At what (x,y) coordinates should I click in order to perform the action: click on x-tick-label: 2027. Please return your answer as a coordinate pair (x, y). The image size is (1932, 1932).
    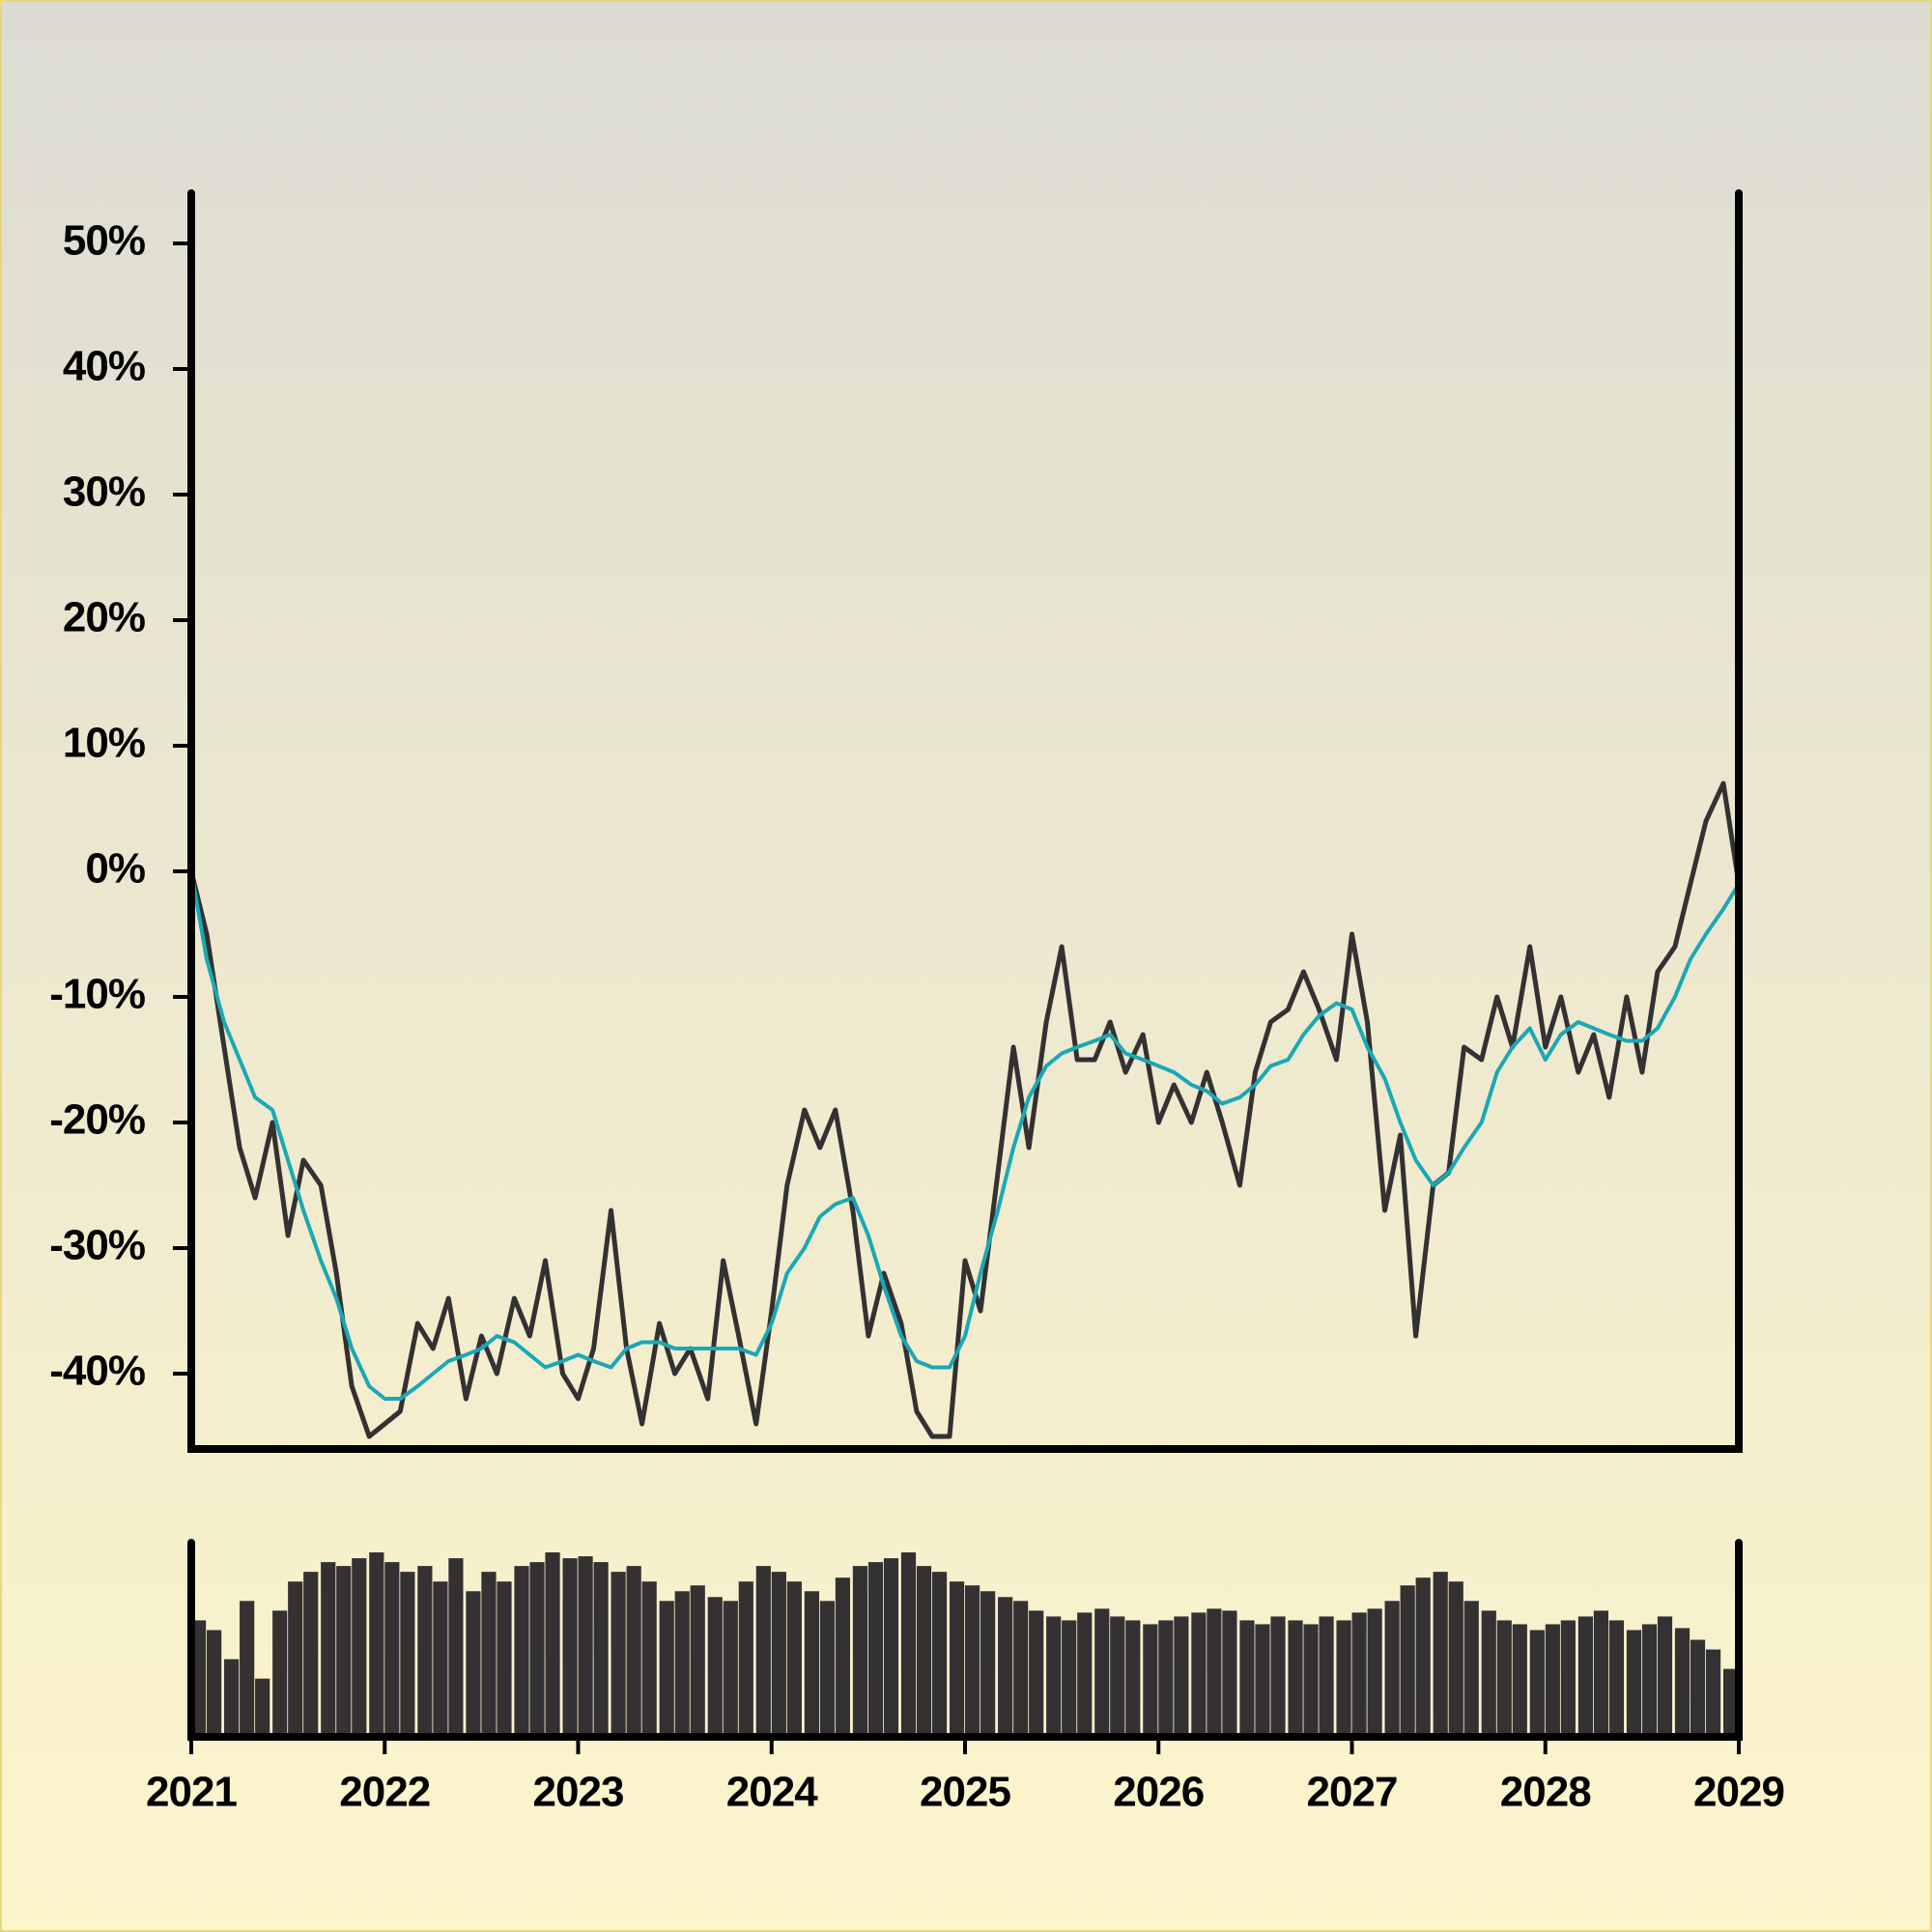
    Looking at the image, I should click on (1352, 1792).